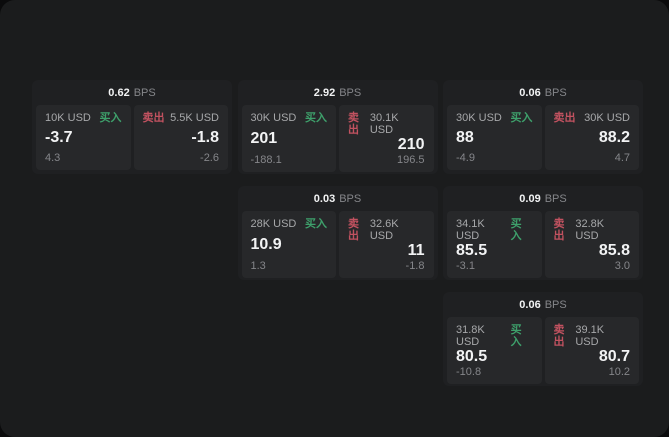 The image size is (669, 437). What do you see at coordinates (180, 137) in the screenshot?
I see `sell-panel: 卖出 5.5K USD -1.8 -2.6` at bounding box center [180, 137].